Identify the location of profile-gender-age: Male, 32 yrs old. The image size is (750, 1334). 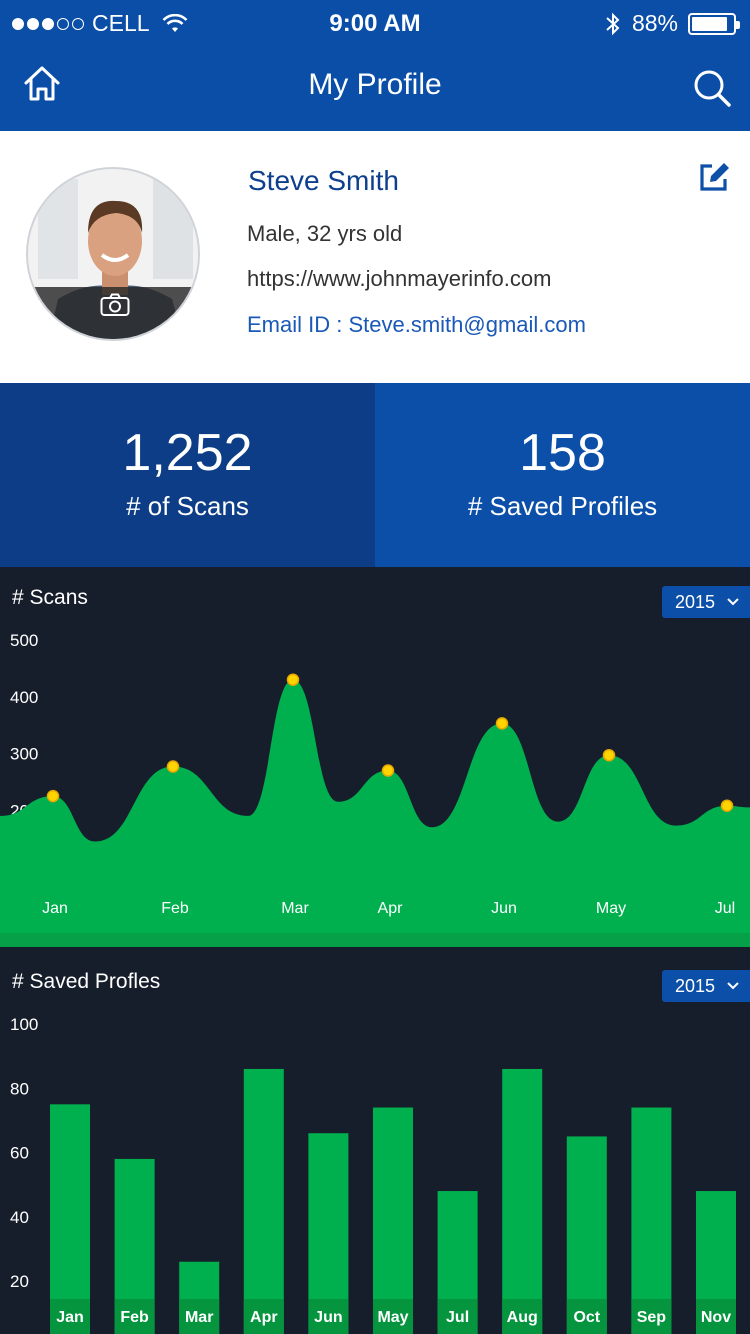
(325, 233).